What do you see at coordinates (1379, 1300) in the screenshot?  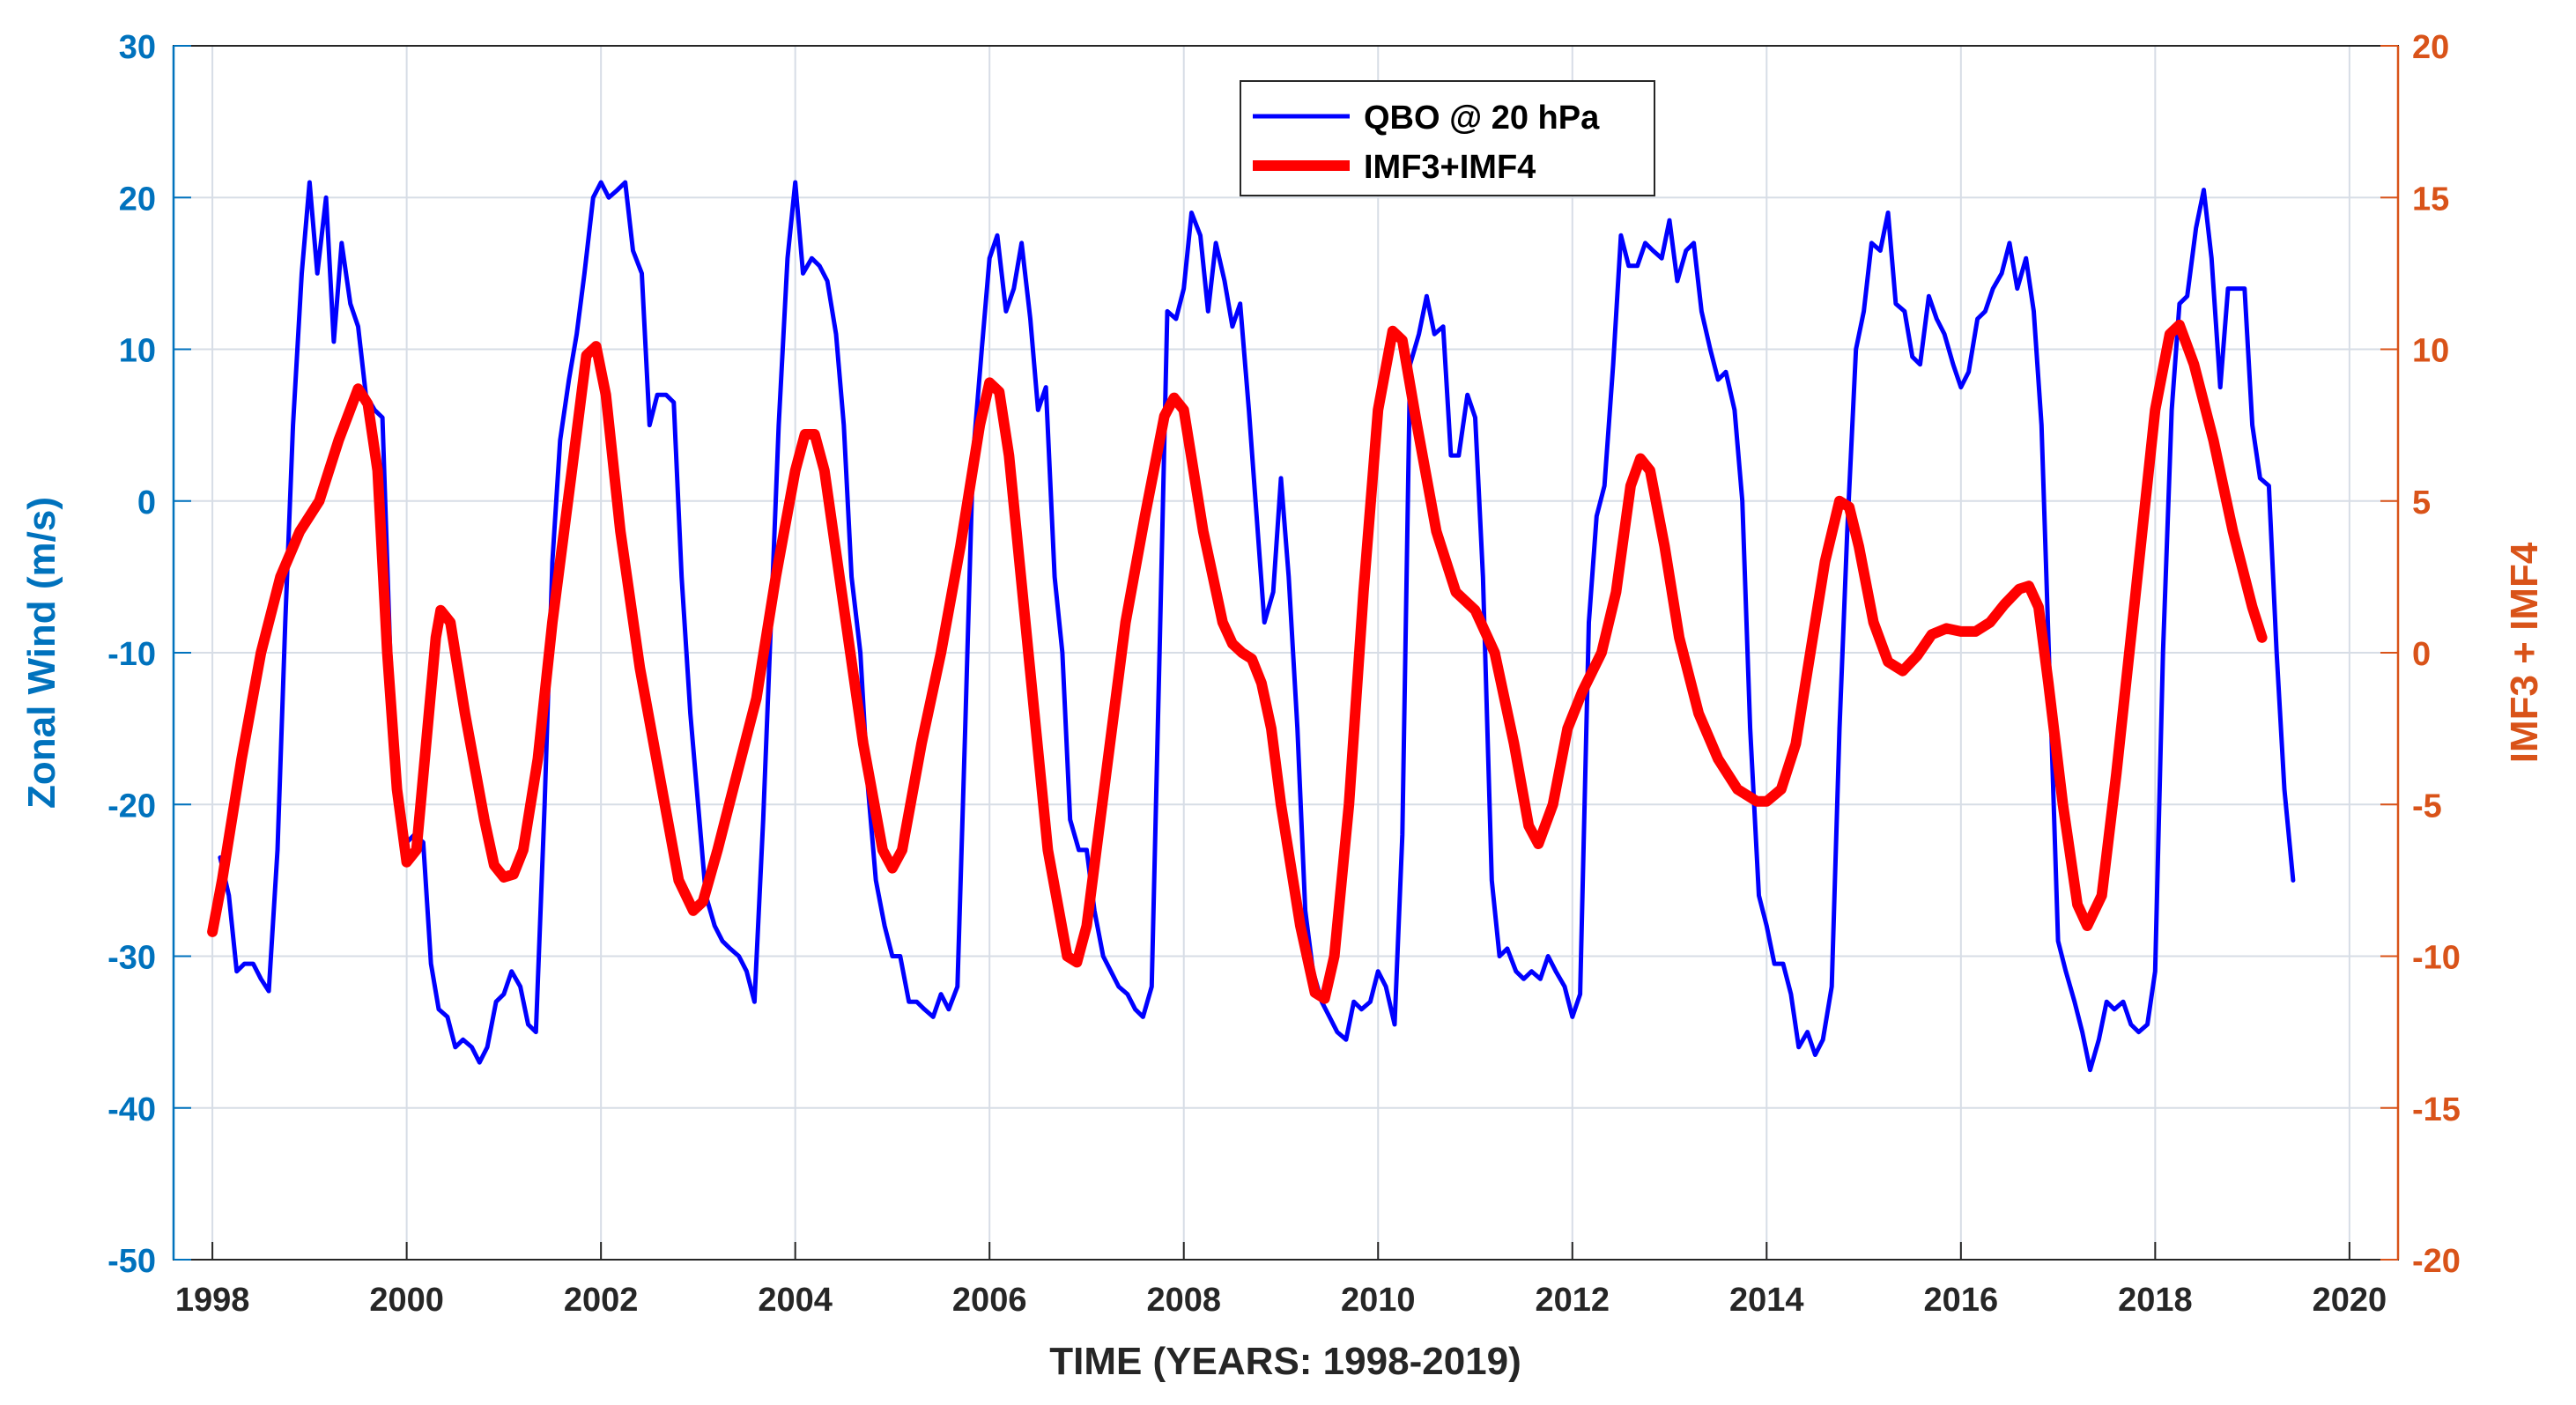 I see `x-tick-label: 2010` at bounding box center [1379, 1300].